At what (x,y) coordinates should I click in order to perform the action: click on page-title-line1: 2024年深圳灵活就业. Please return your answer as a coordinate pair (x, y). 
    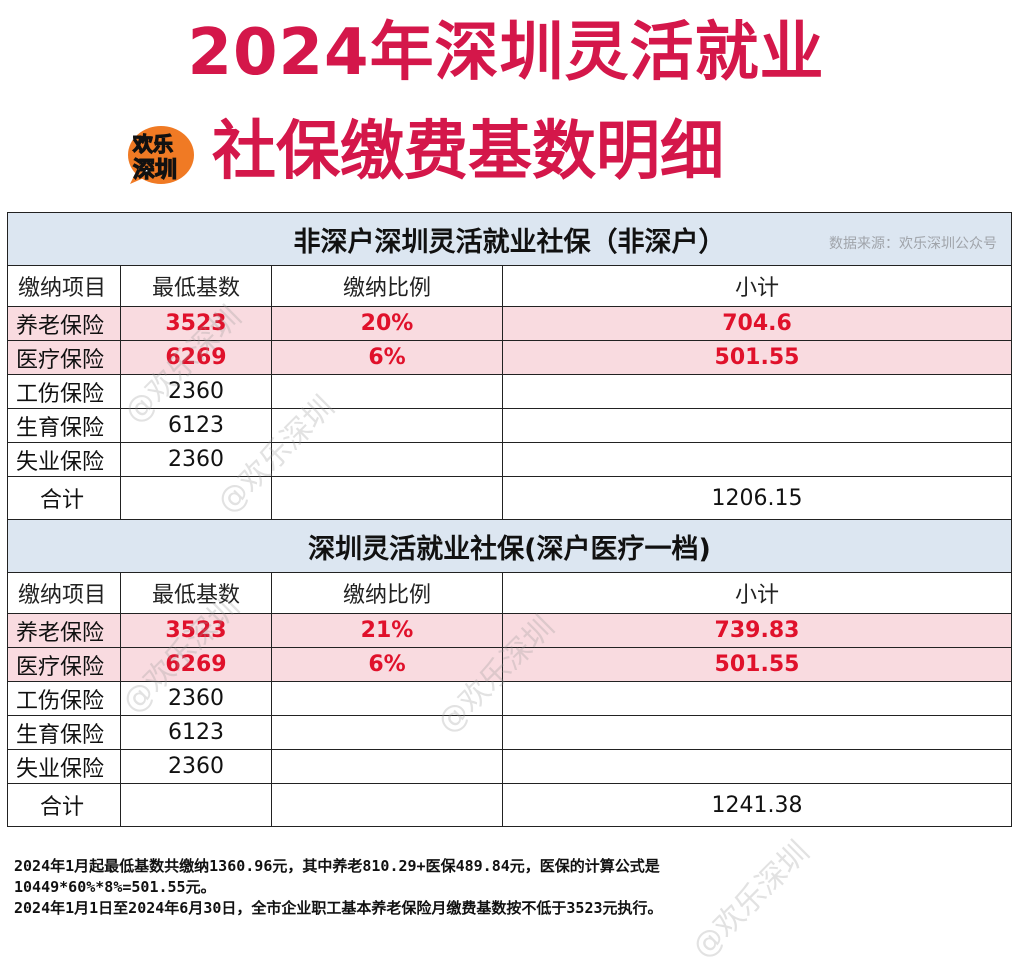
    Looking at the image, I should click on (506, 53).